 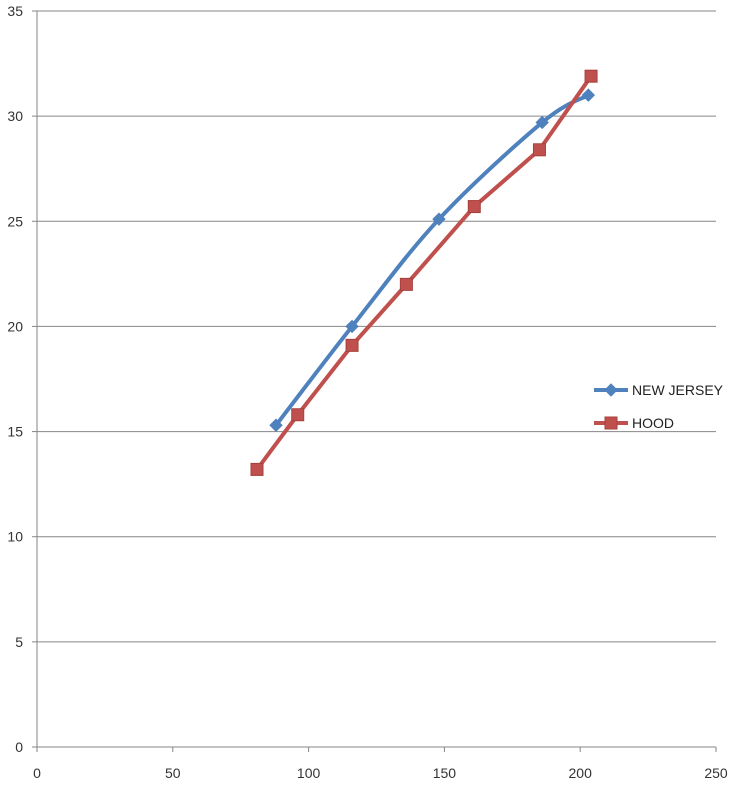 I want to click on y-tick-label: 20, so click(x=15, y=326).